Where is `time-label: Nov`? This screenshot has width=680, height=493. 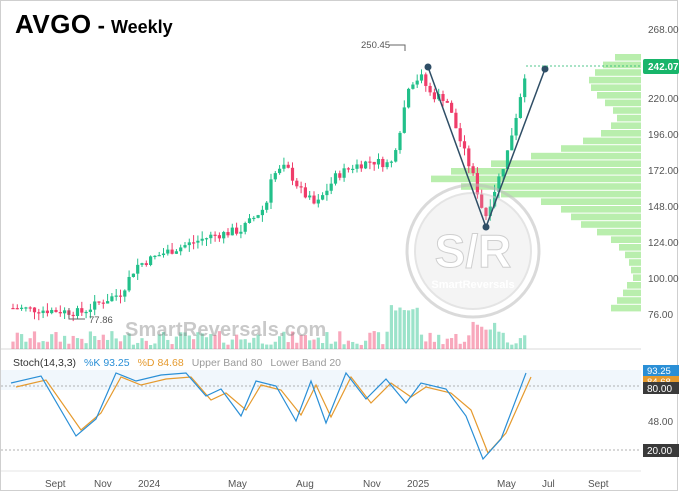 time-label: Nov is located at coordinates (103, 484).